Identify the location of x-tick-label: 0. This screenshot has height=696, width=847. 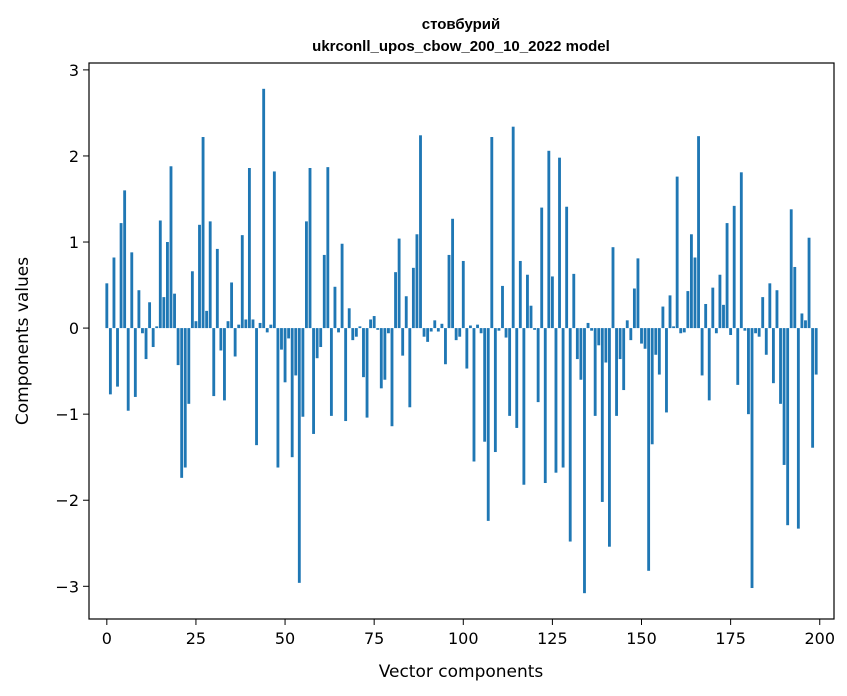
(107, 638).